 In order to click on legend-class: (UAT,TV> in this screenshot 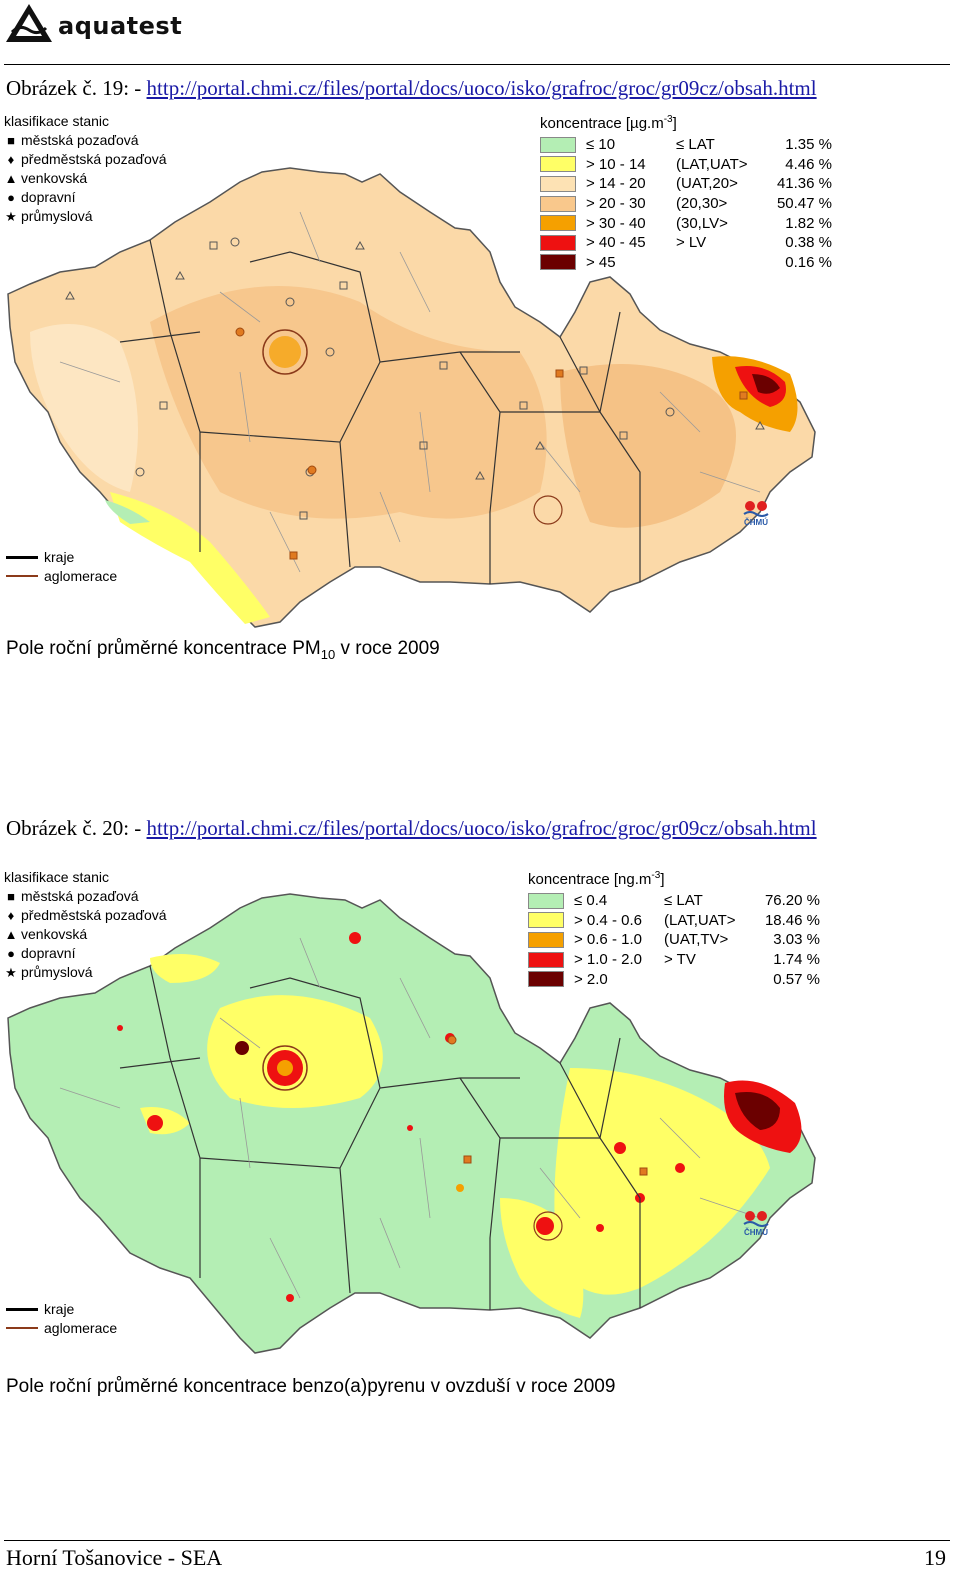, I will do `click(696, 940)`.